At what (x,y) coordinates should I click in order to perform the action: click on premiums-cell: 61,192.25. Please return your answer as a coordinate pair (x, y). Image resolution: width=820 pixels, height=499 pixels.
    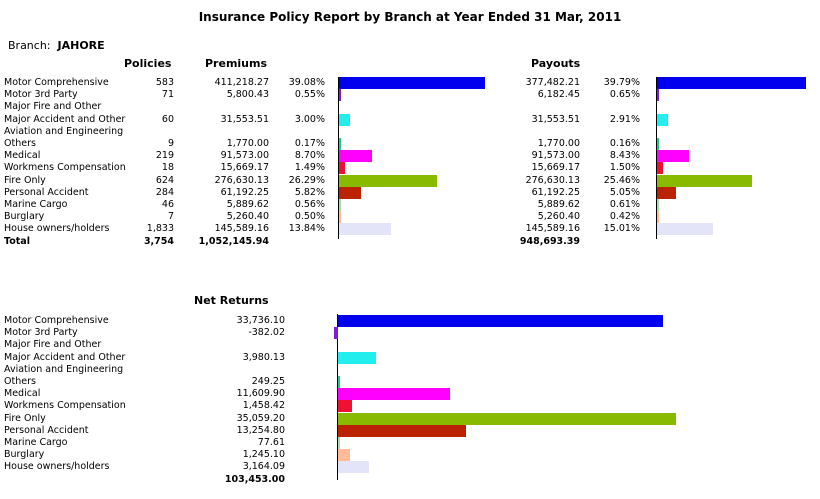
    Looking at the image, I should click on (244, 192).